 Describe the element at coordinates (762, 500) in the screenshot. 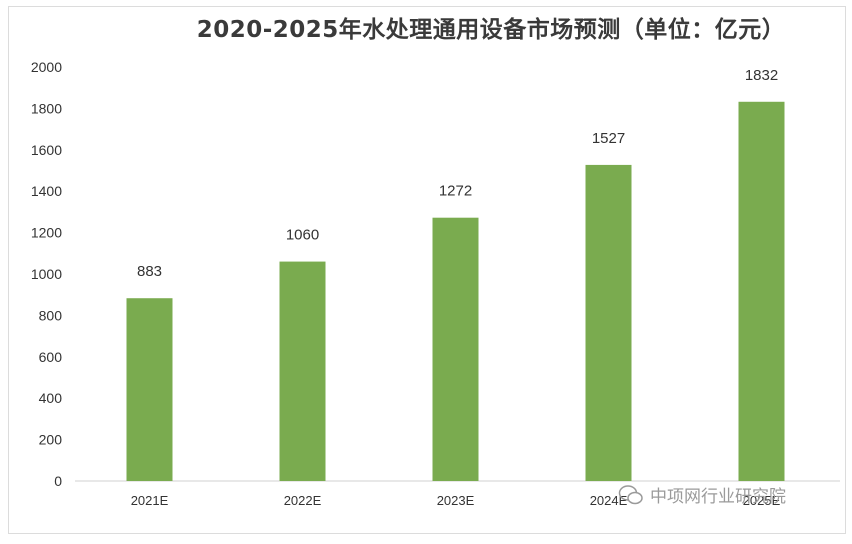

I see `x-tick-label: 2025E` at that location.